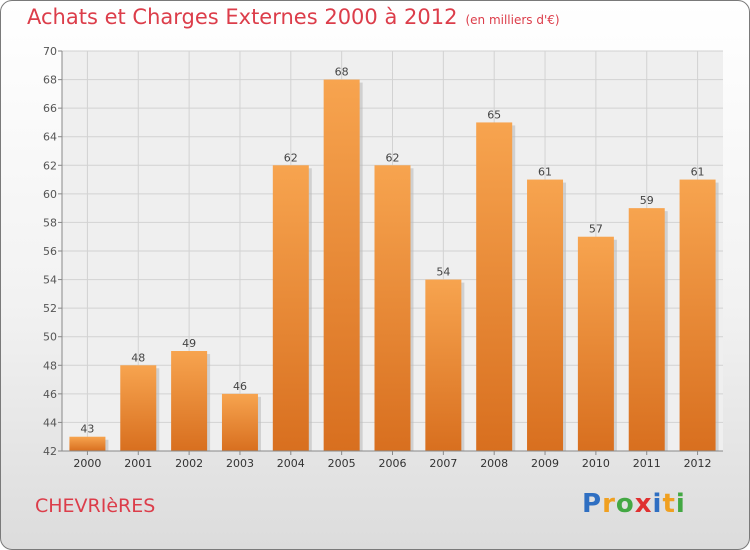  I want to click on y-tick-label: 48, so click(50, 365).